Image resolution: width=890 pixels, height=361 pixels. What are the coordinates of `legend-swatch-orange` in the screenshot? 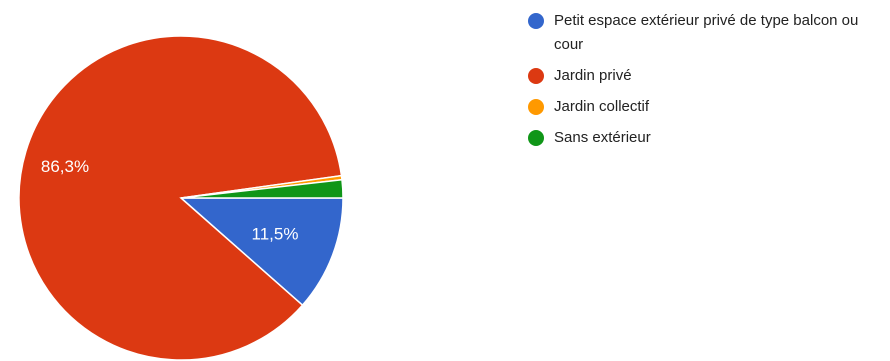 It's located at (536, 107).